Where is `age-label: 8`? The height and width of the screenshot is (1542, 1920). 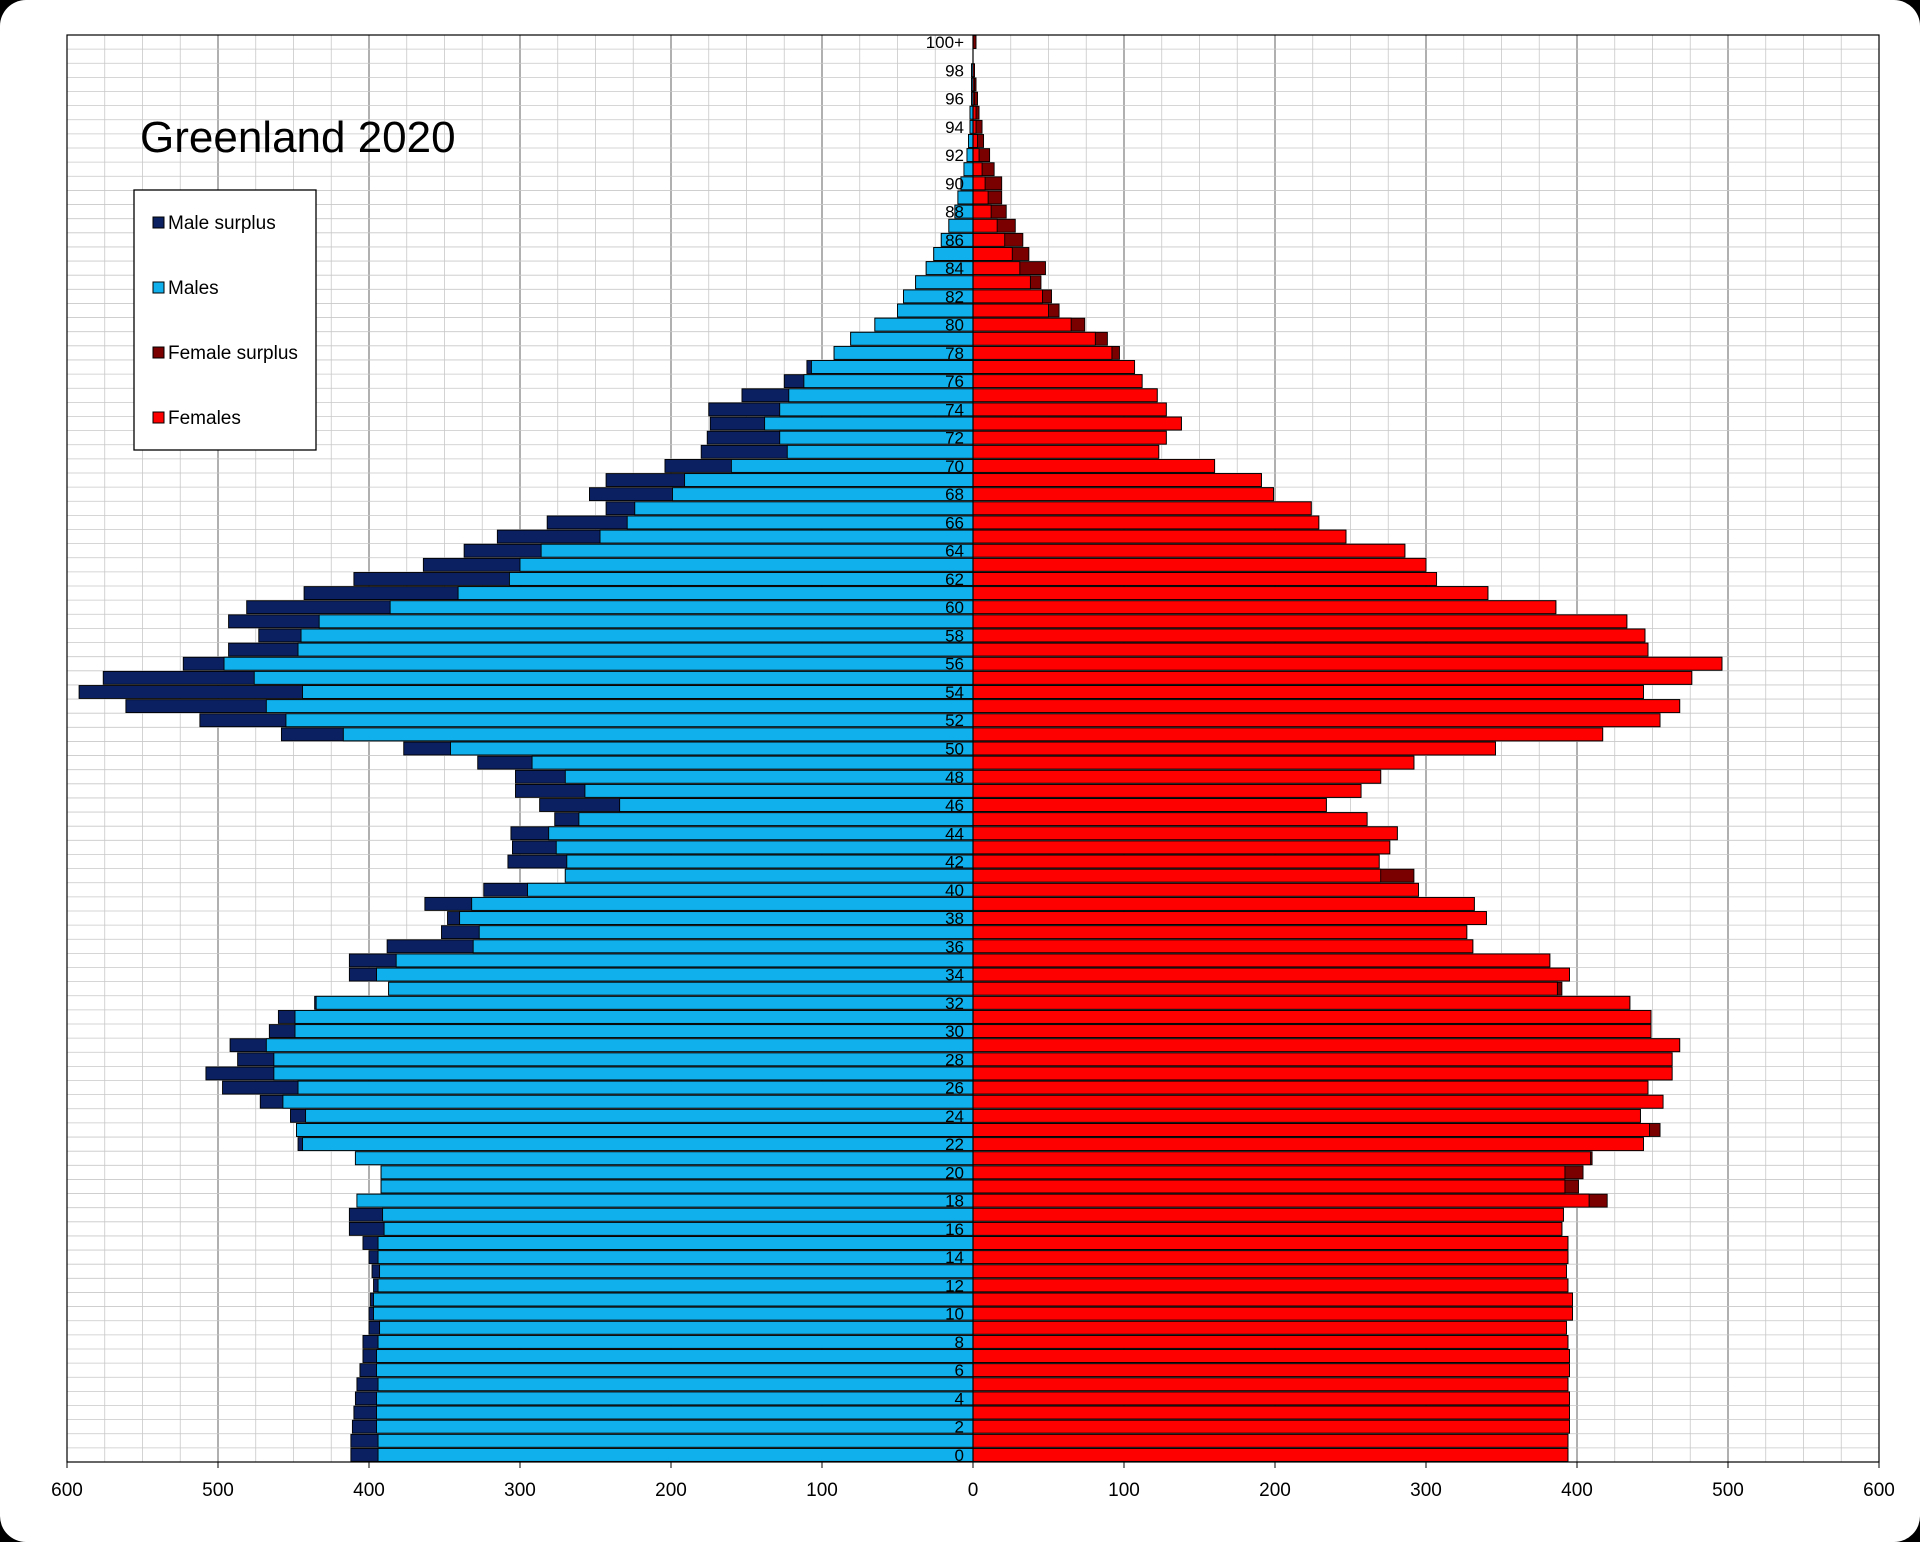
age-label: 8 is located at coordinates (959, 1342).